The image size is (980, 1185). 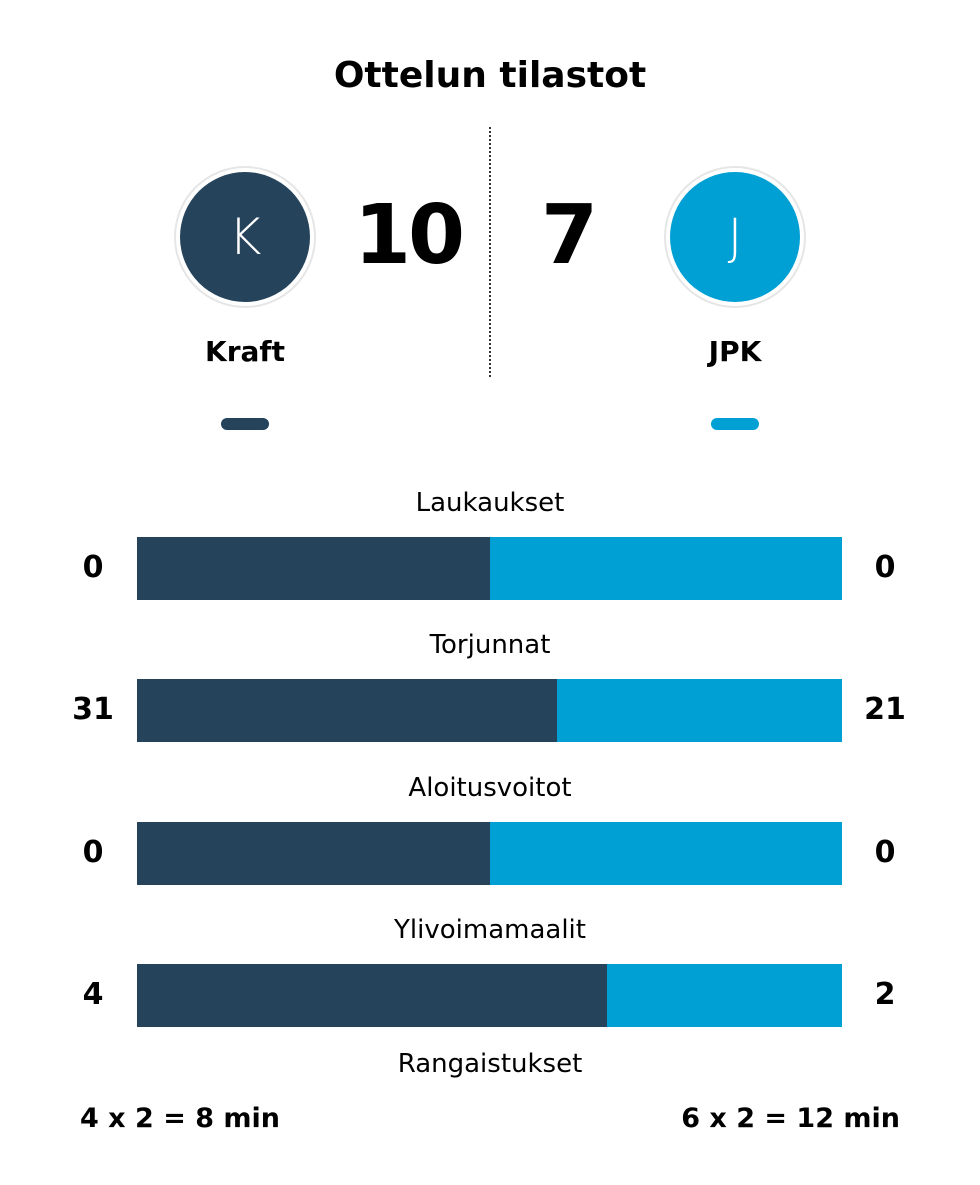 What do you see at coordinates (735, 424) in the screenshot?
I see `away-color-pill` at bounding box center [735, 424].